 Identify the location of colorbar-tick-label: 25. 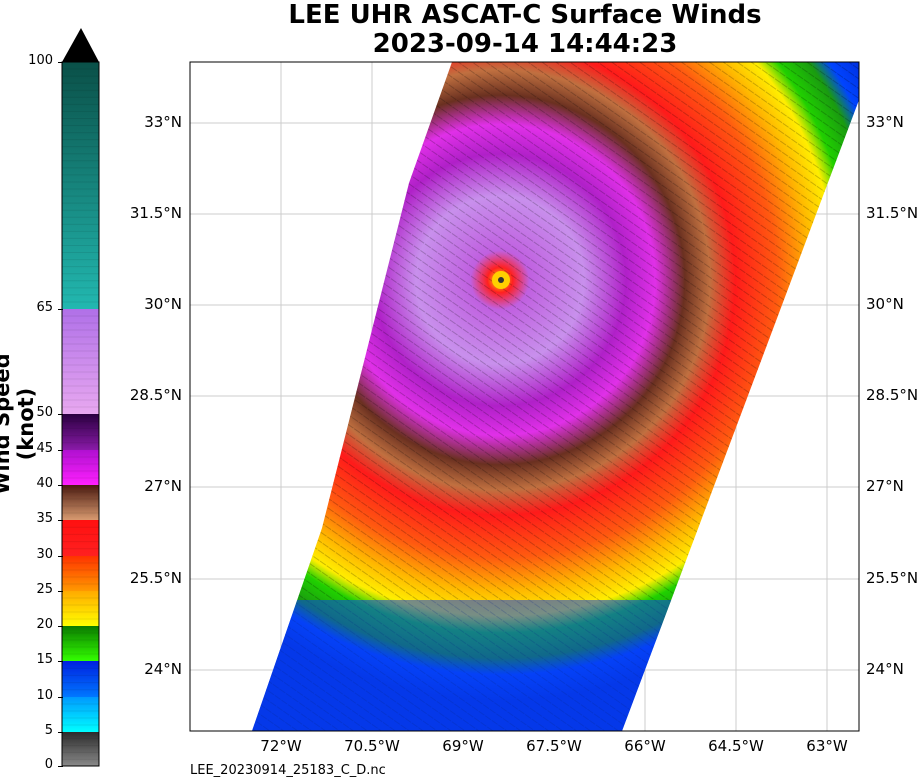
(44, 589).